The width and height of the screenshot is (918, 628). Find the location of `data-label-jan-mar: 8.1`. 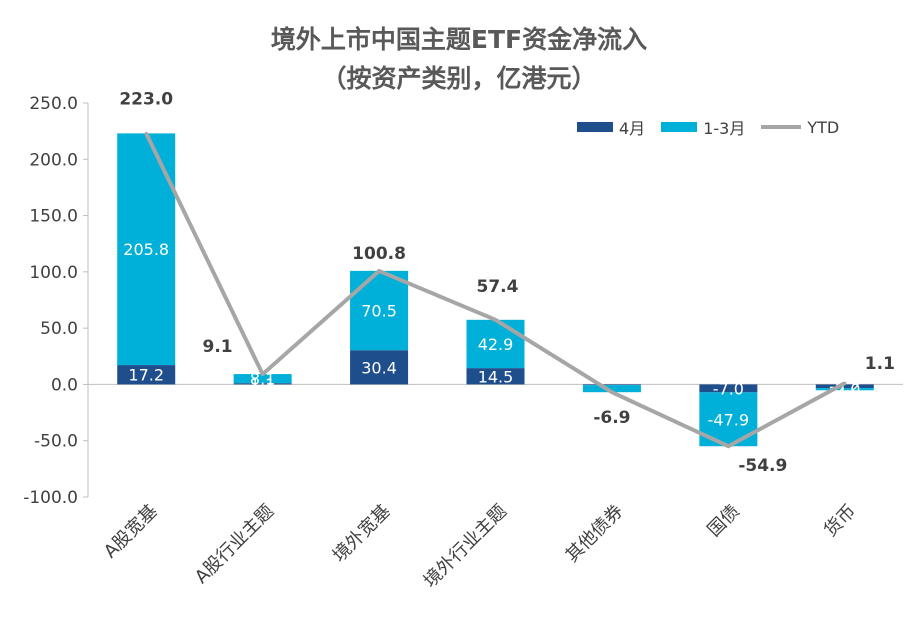

data-label-jan-mar: 8.1 is located at coordinates (262, 379).